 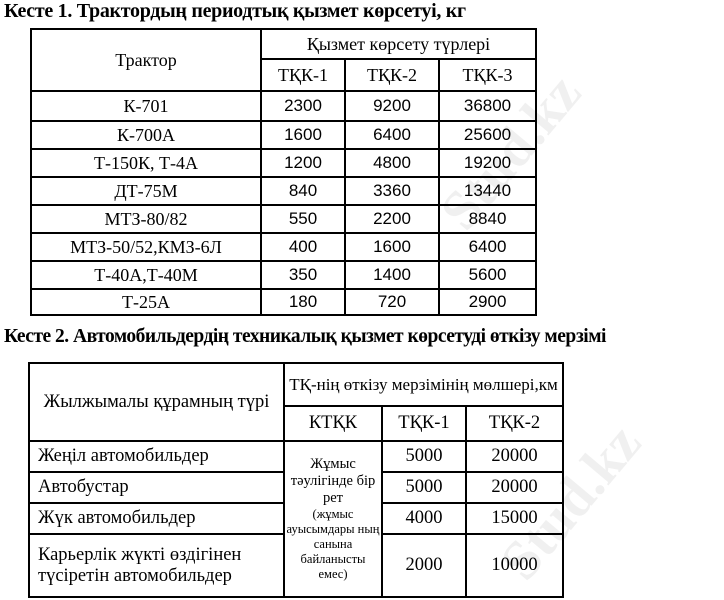 What do you see at coordinates (303, 106) in the screenshot?
I see `cell-value: 2300` at bounding box center [303, 106].